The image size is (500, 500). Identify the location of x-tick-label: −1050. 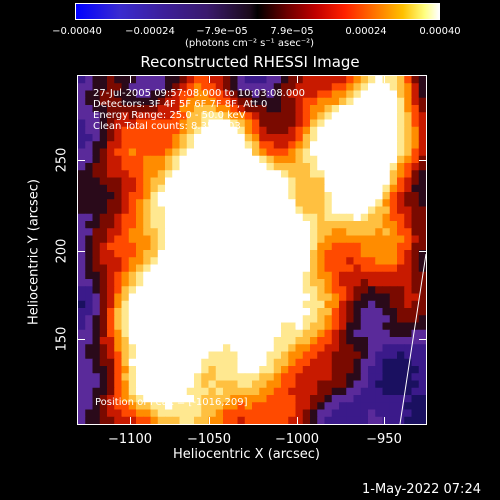
(209, 439).